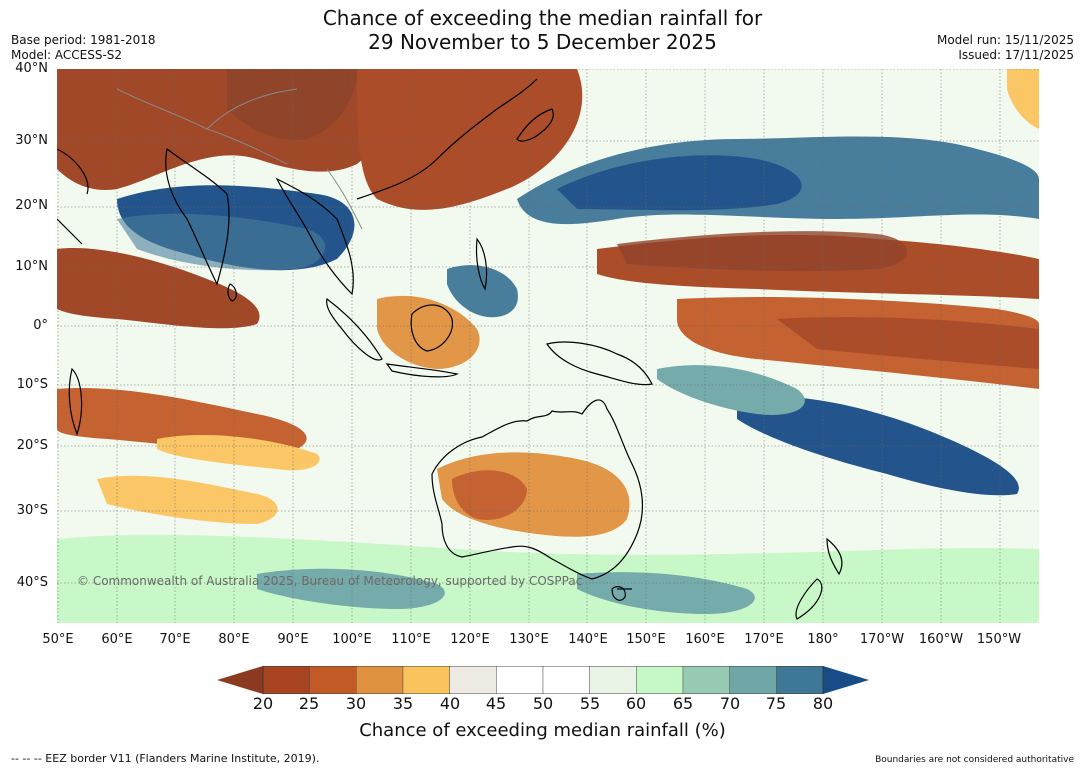 The width and height of the screenshot is (1085, 770). Describe the element at coordinates (234, 639) in the screenshot. I see `lon-label-80e: 80°E` at that location.